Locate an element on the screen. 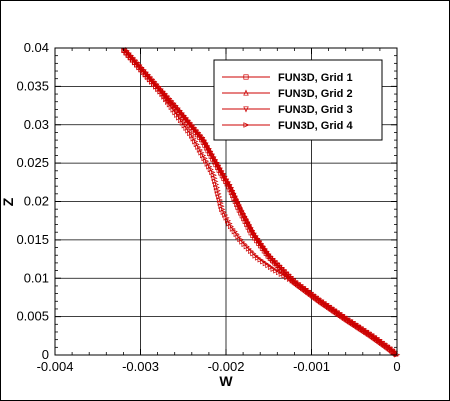 The width and height of the screenshot is (450, 401). legend-label: FUN3D, Grid 4 is located at coordinates (315, 126).